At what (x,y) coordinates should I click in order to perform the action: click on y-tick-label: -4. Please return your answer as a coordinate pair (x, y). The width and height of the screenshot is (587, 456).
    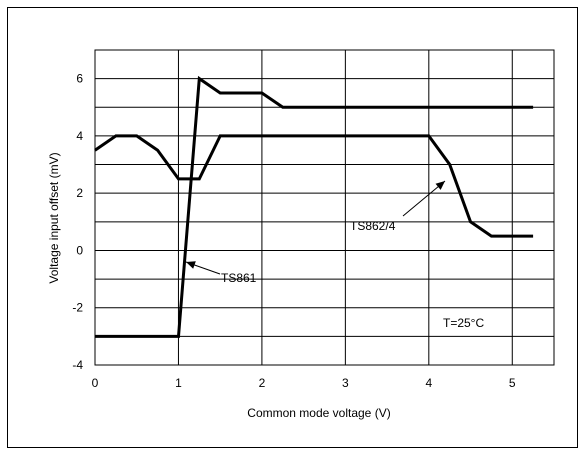
    Looking at the image, I should click on (77, 365).